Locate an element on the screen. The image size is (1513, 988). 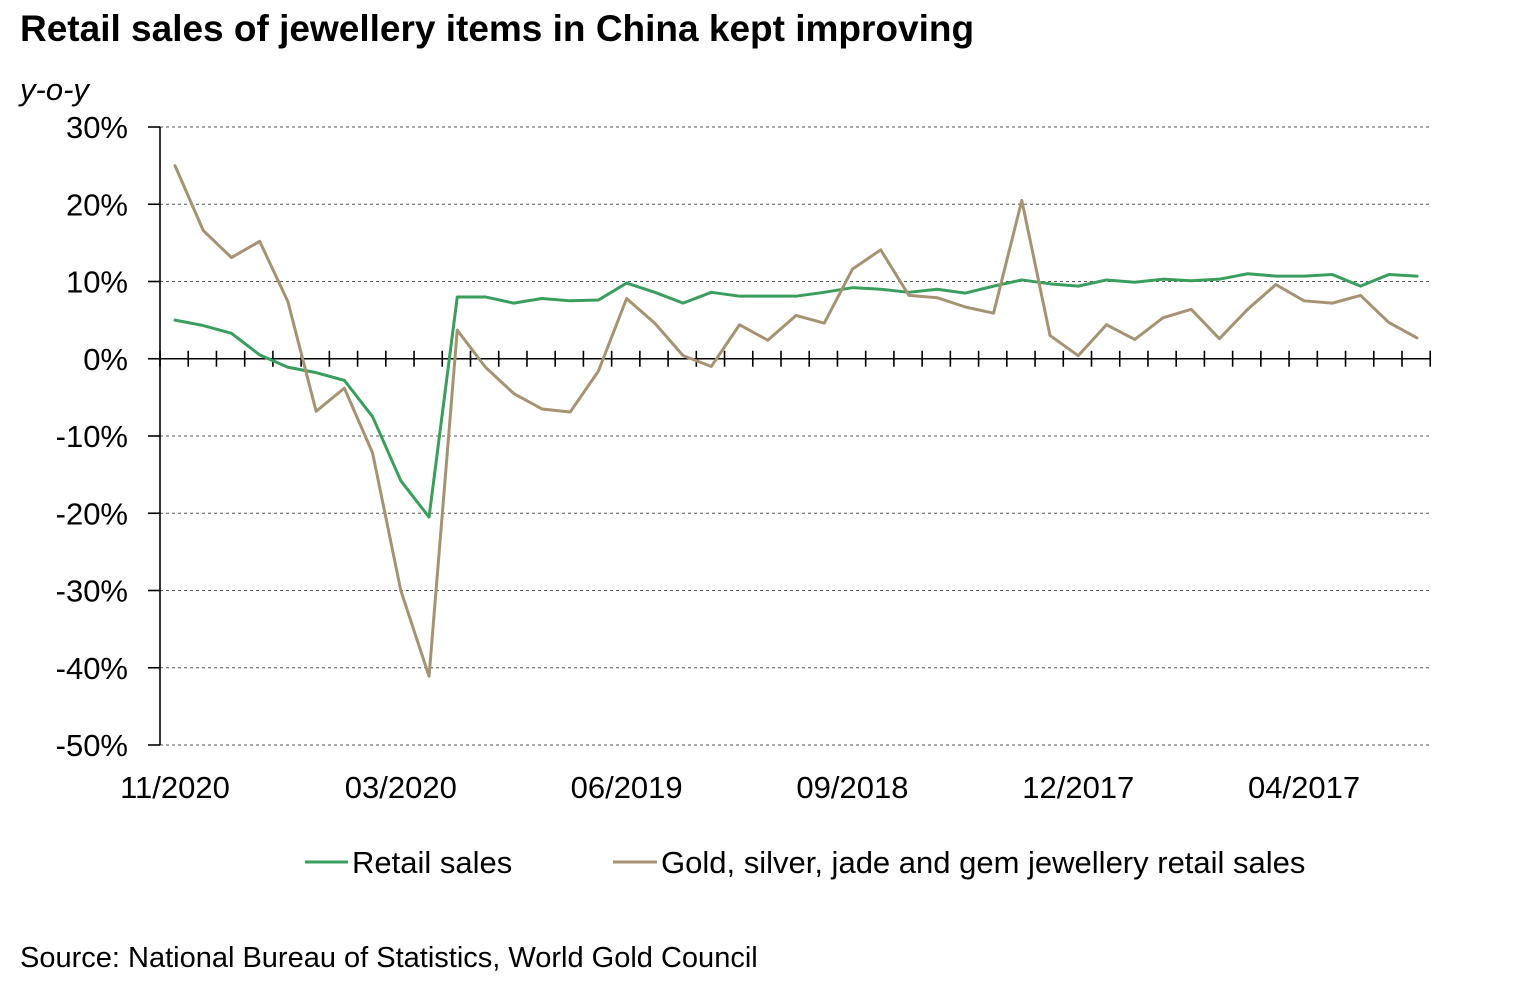
y-axis is located at coordinates (154, 436).